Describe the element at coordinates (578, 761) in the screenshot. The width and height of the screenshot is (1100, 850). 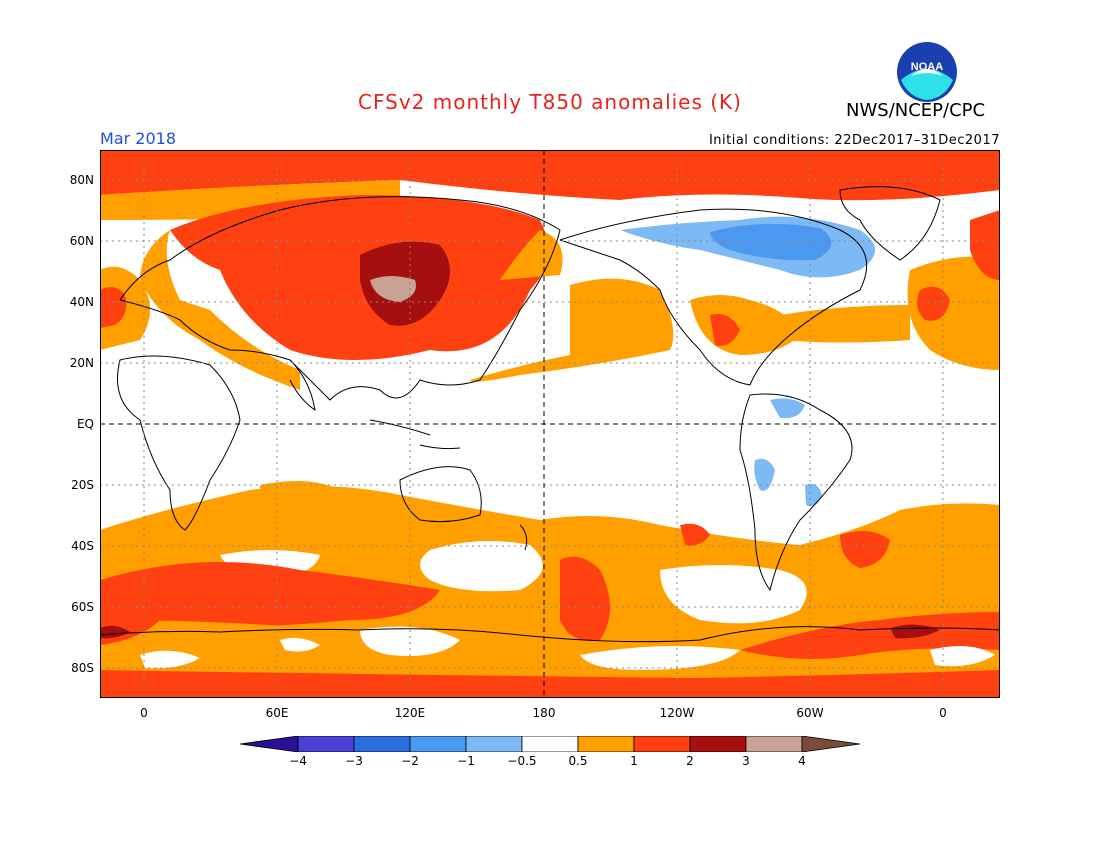
I see `colorbar-label: 0.5` at that location.